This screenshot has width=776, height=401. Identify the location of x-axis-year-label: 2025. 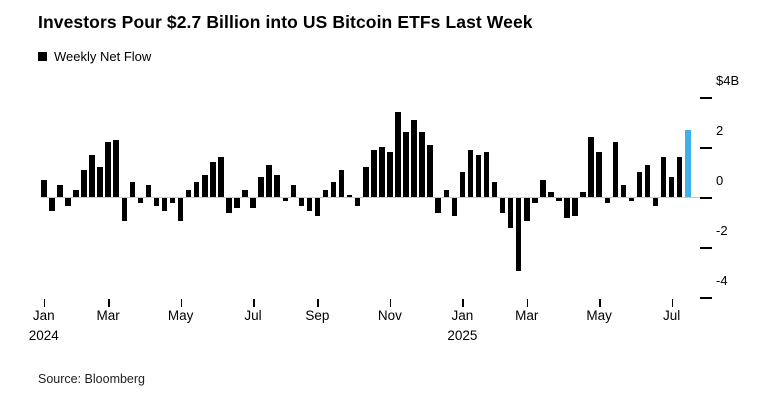
(462, 335).